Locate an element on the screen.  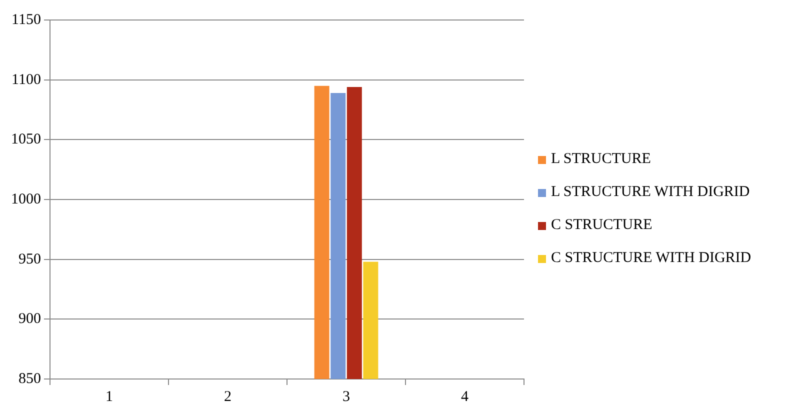
y-tick-label: 1050 is located at coordinates (26, 140).